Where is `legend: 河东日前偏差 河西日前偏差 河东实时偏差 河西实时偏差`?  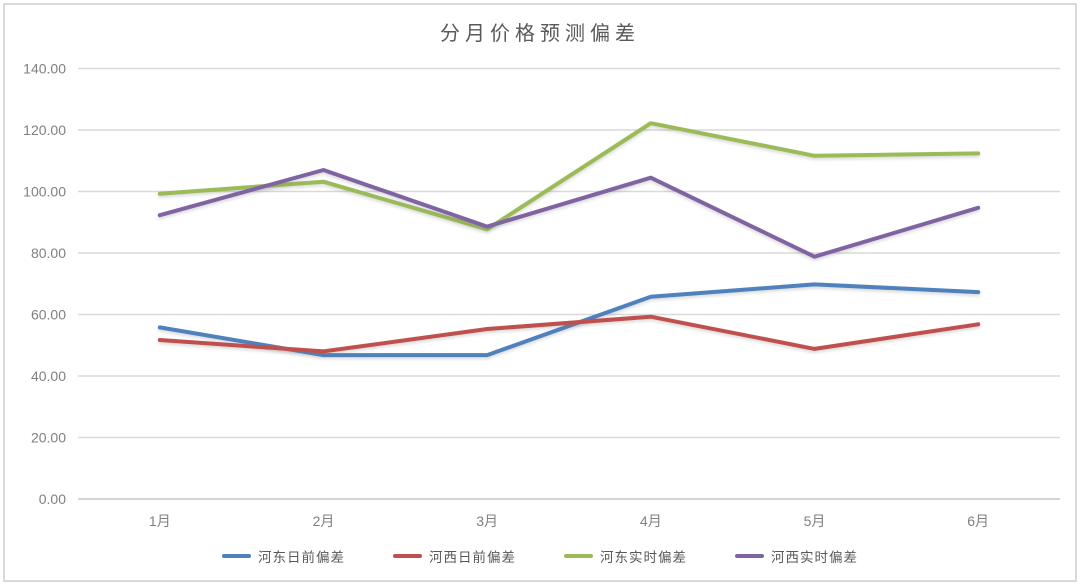 legend: 河东日前偏差 河西日前偏差 河东实时偏差 河西实时偏差 is located at coordinates (540, 556).